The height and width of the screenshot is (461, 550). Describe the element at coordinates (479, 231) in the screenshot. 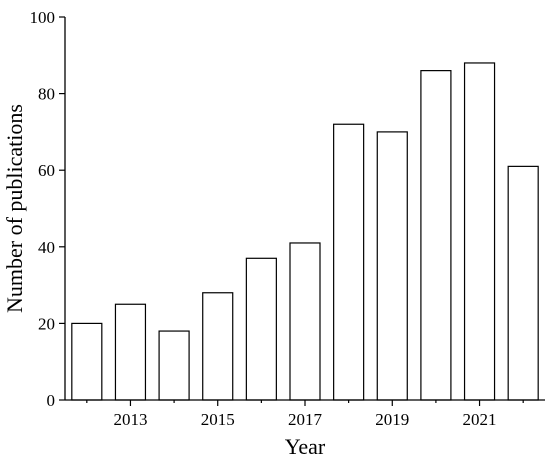

I see `bar-2021` at that location.